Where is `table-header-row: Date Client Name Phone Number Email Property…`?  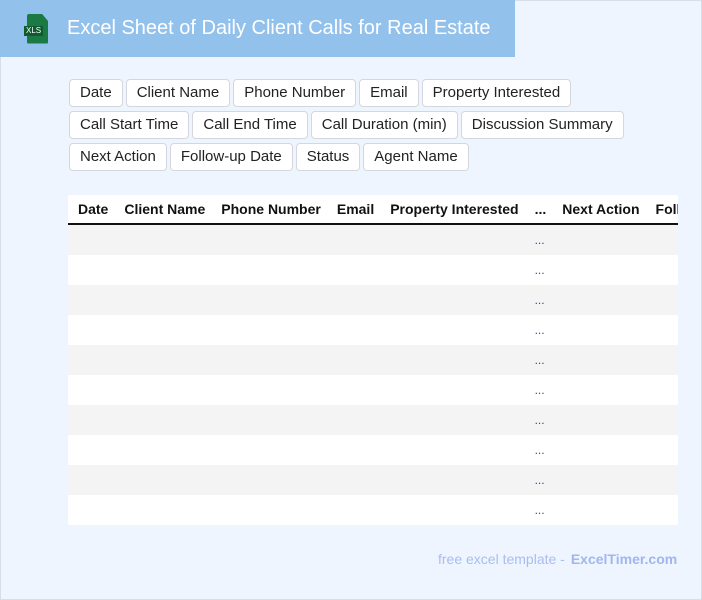 table-header-row: Date Client Name Phone Number Email Property… is located at coordinates (373, 210).